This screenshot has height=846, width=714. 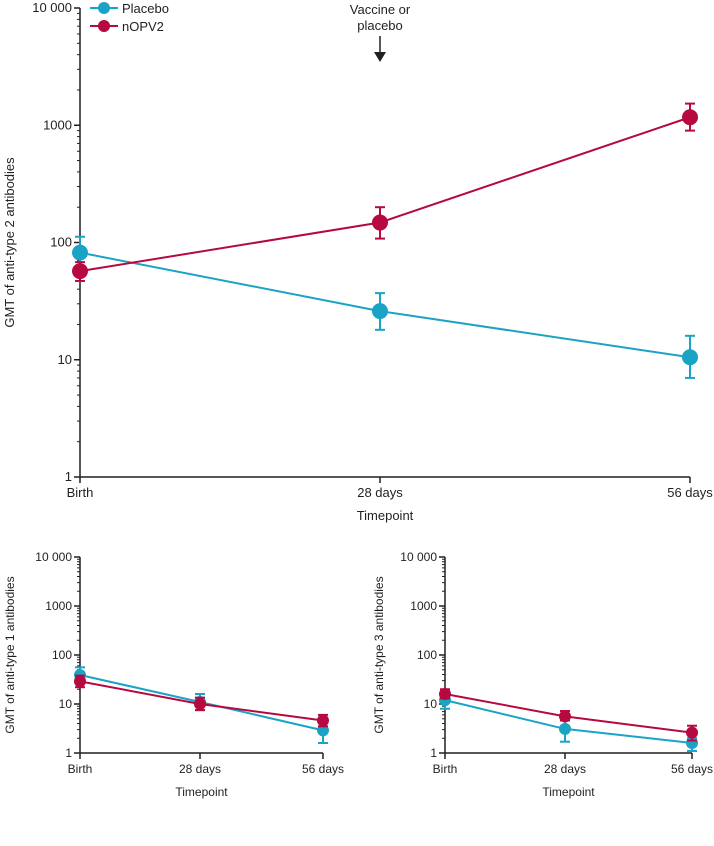 I want to click on annotation: Vaccine or placebo, so click(x=380, y=32).